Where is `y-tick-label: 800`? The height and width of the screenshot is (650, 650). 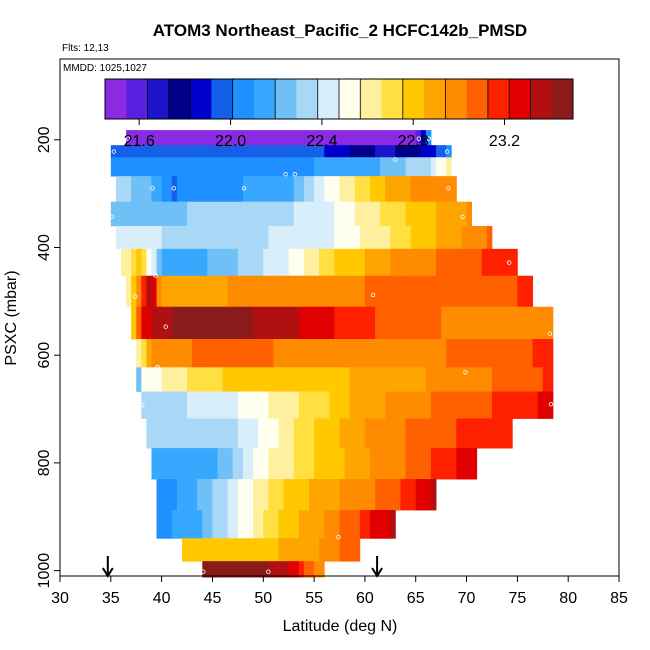 y-tick-label: 800 is located at coordinates (44, 462).